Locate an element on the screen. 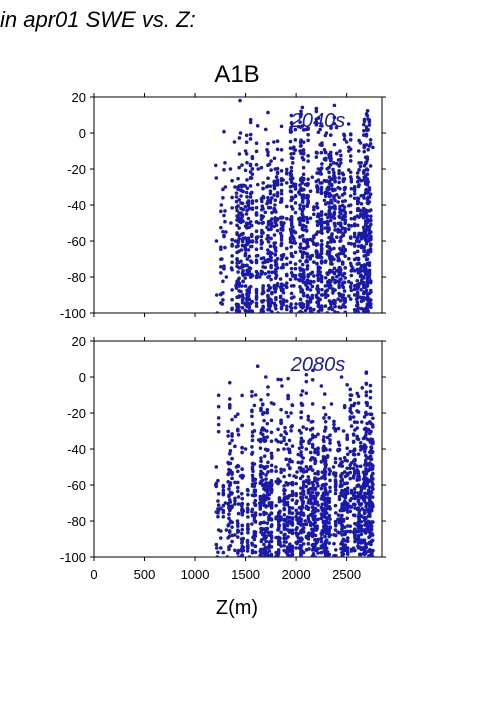 The width and height of the screenshot is (501, 709). y-tick-label: 0 is located at coordinates (82, 133).